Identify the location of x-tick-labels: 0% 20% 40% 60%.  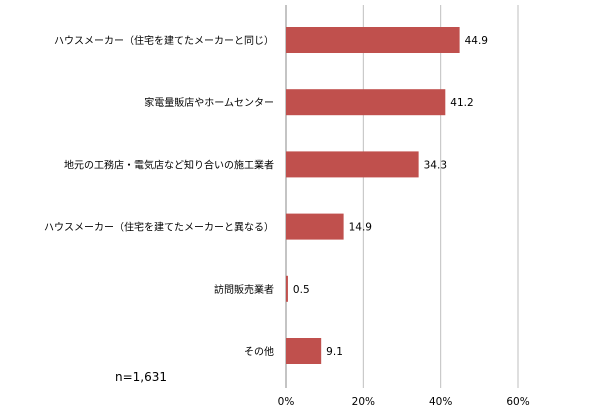
(404, 402).